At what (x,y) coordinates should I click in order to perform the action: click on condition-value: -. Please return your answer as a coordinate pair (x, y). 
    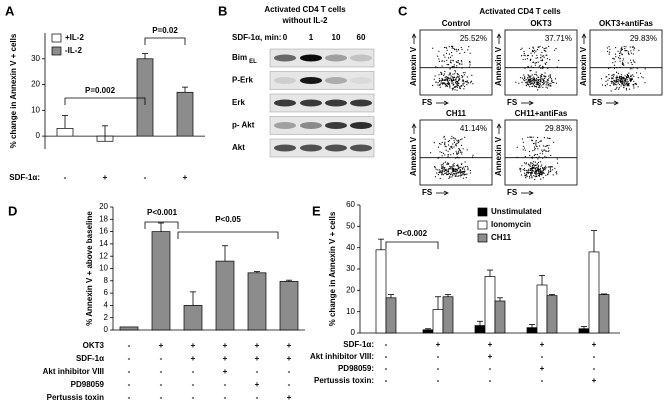
    Looking at the image, I should click on (490, 368).